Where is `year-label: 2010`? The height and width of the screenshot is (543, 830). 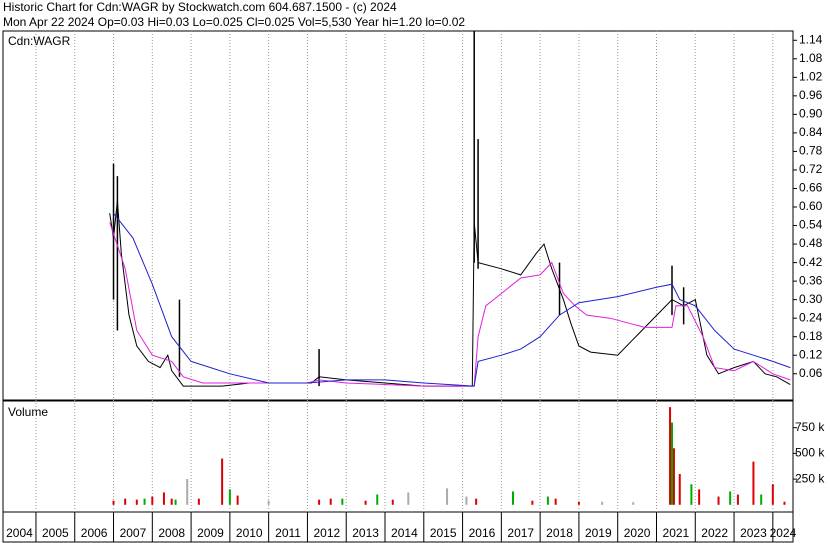
year-label: 2010 is located at coordinates (249, 533).